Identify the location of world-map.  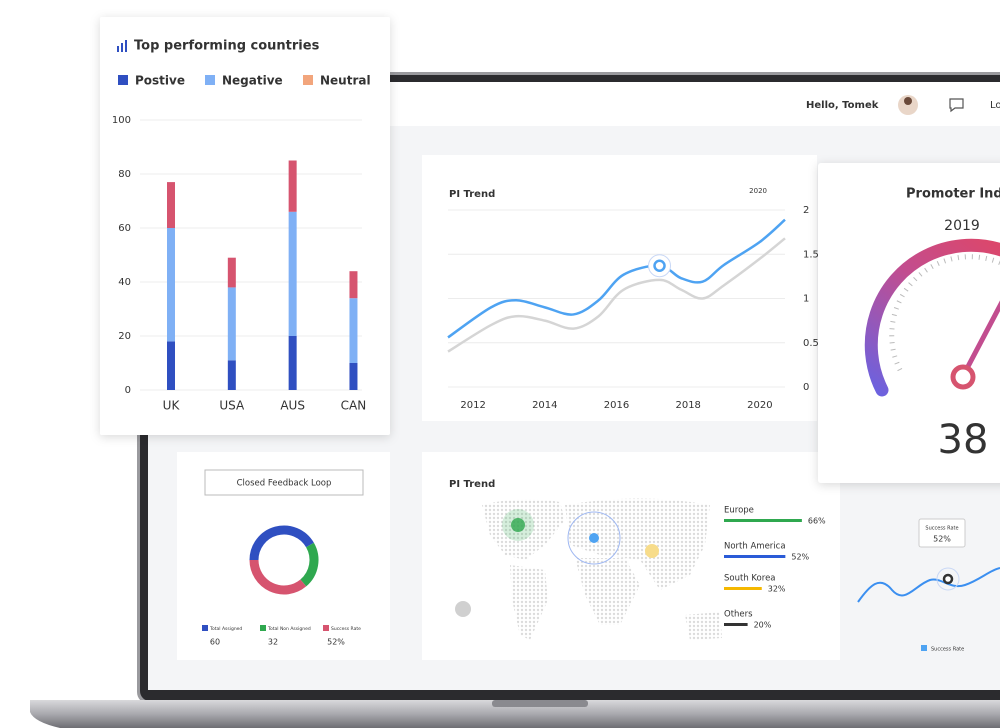
(602, 569).